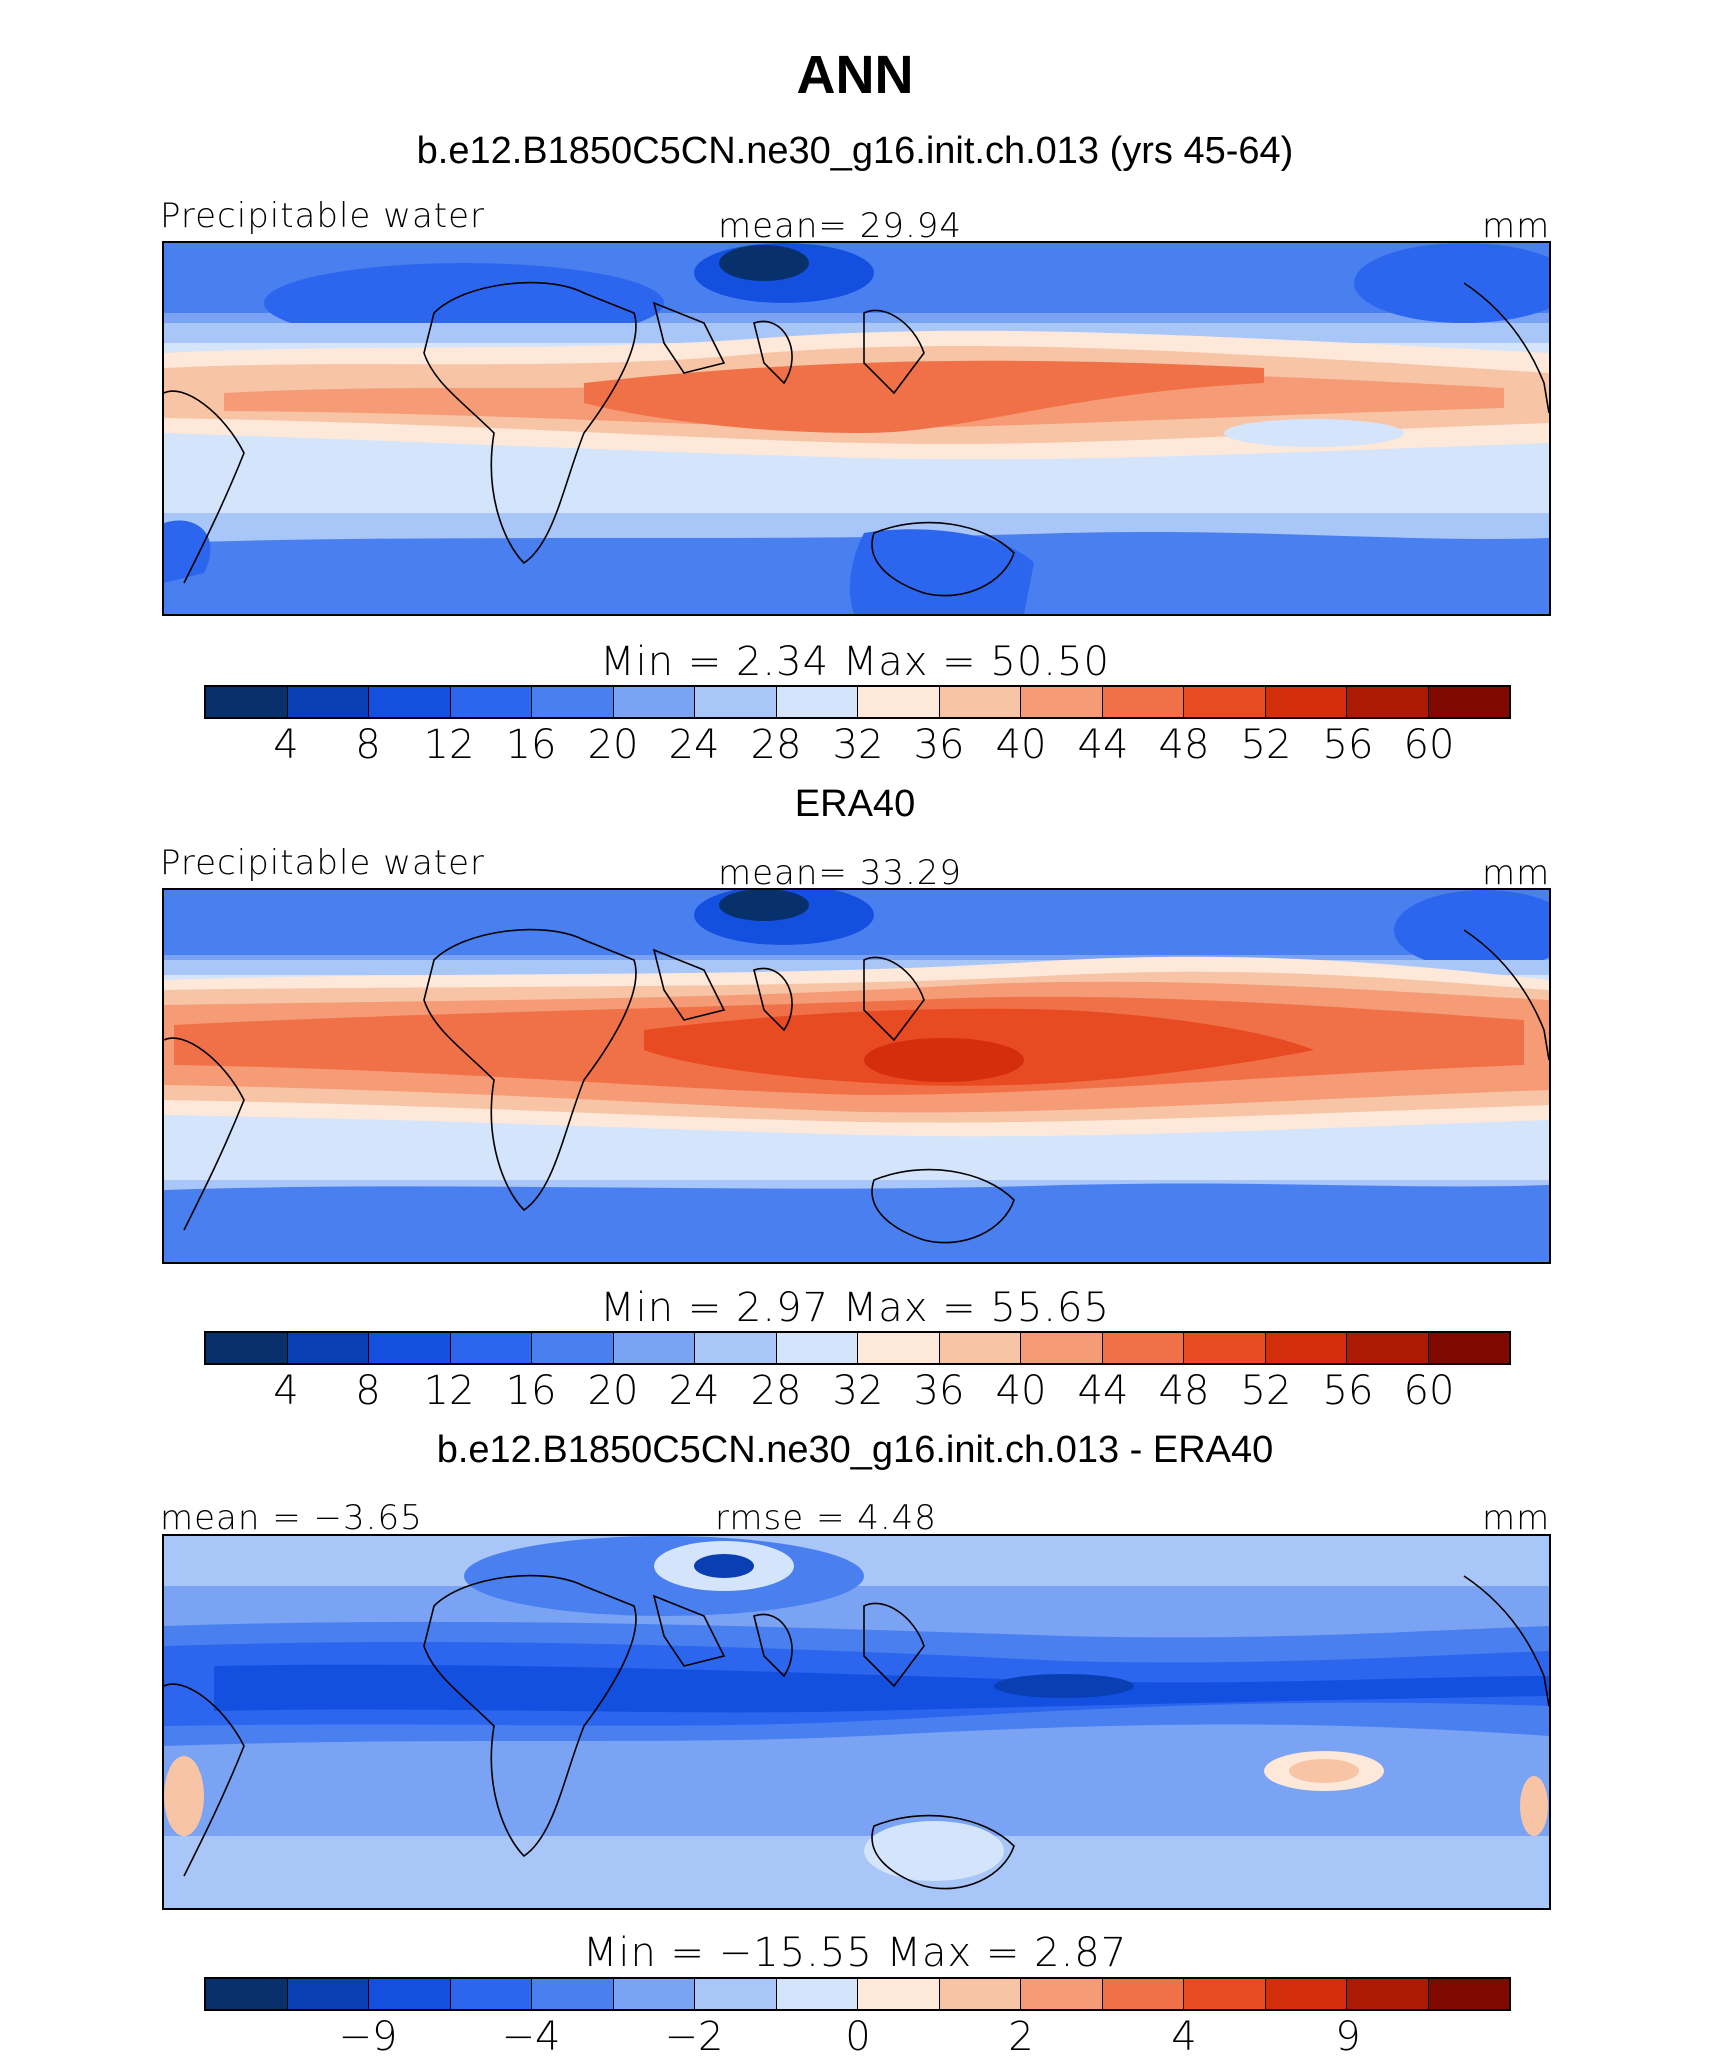  I want to click on colorbar-tick-label: 0, so click(858, 2037).